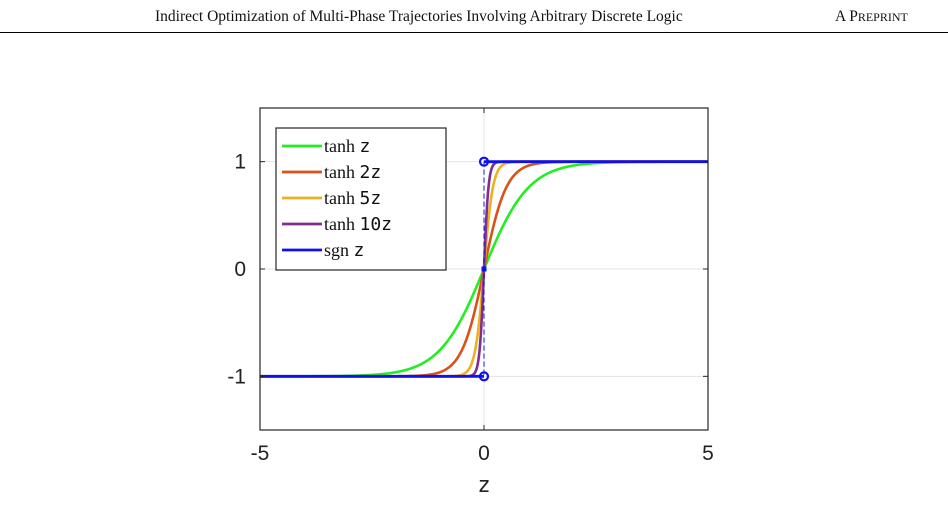 Image resolution: width=948 pixels, height=506 pixels. I want to click on header-rule, so click(474, 32).